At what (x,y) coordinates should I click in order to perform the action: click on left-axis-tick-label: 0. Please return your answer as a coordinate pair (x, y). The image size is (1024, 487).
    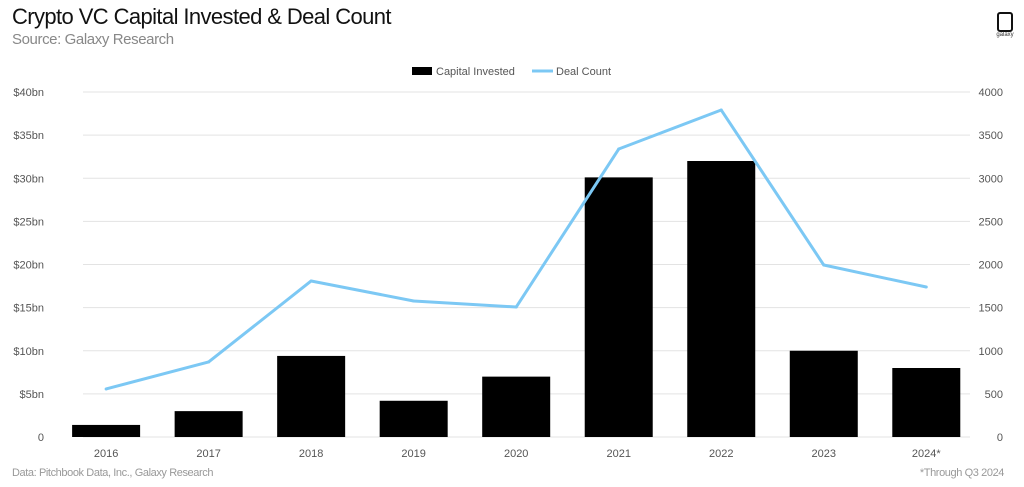
    Looking at the image, I should click on (41, 438).